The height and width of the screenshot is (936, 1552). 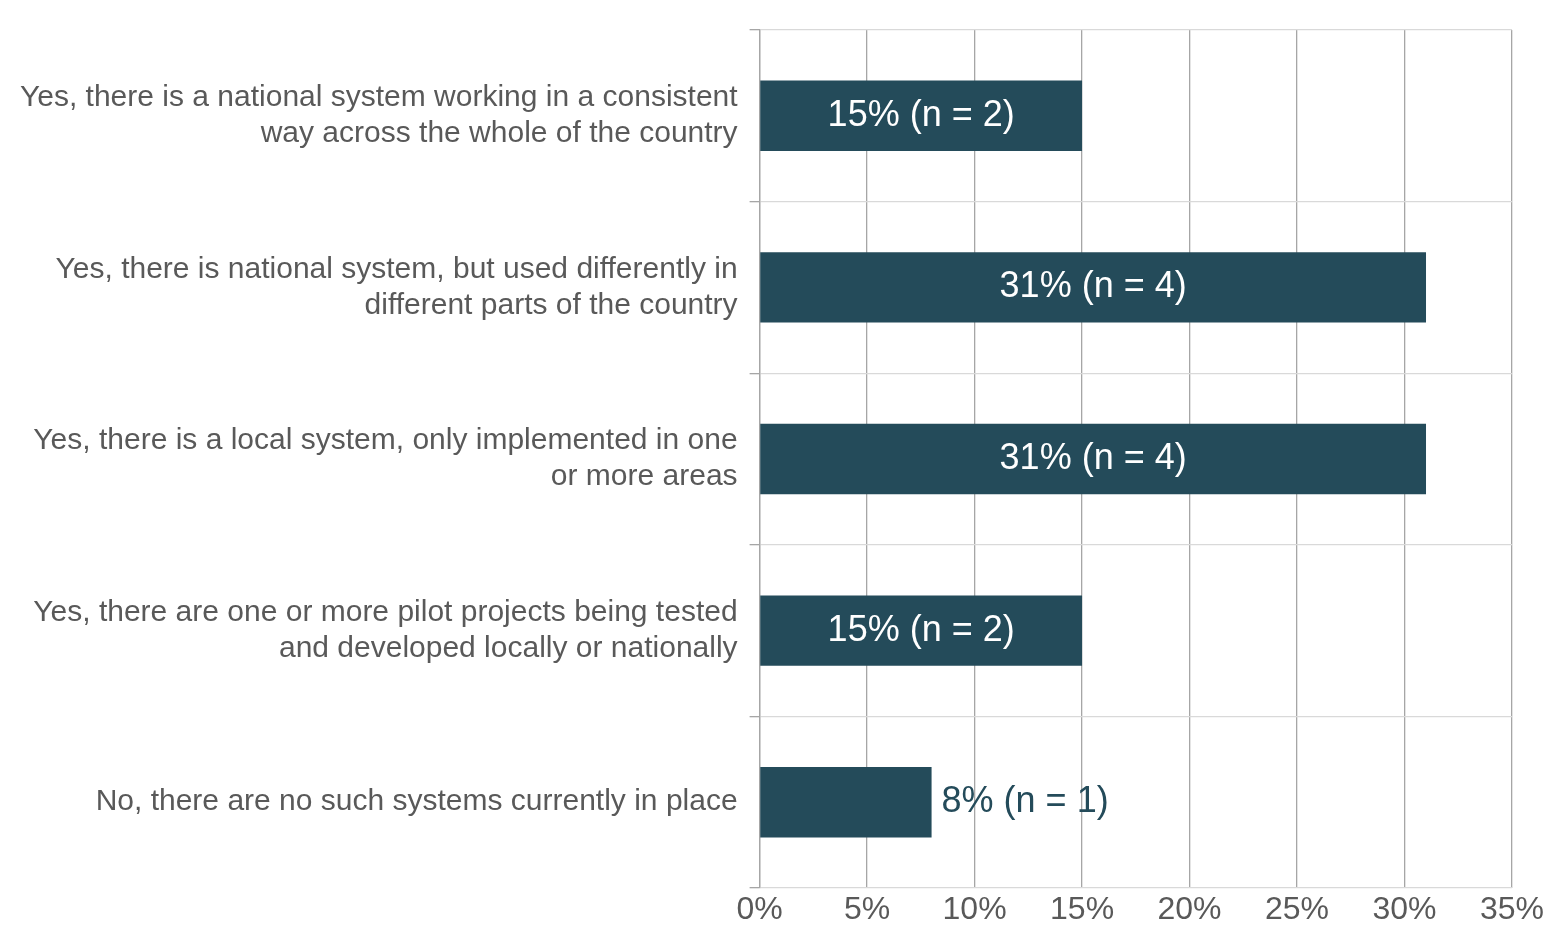 I want to click on x-tick-label: 25%, so click(x=1297, y=908).